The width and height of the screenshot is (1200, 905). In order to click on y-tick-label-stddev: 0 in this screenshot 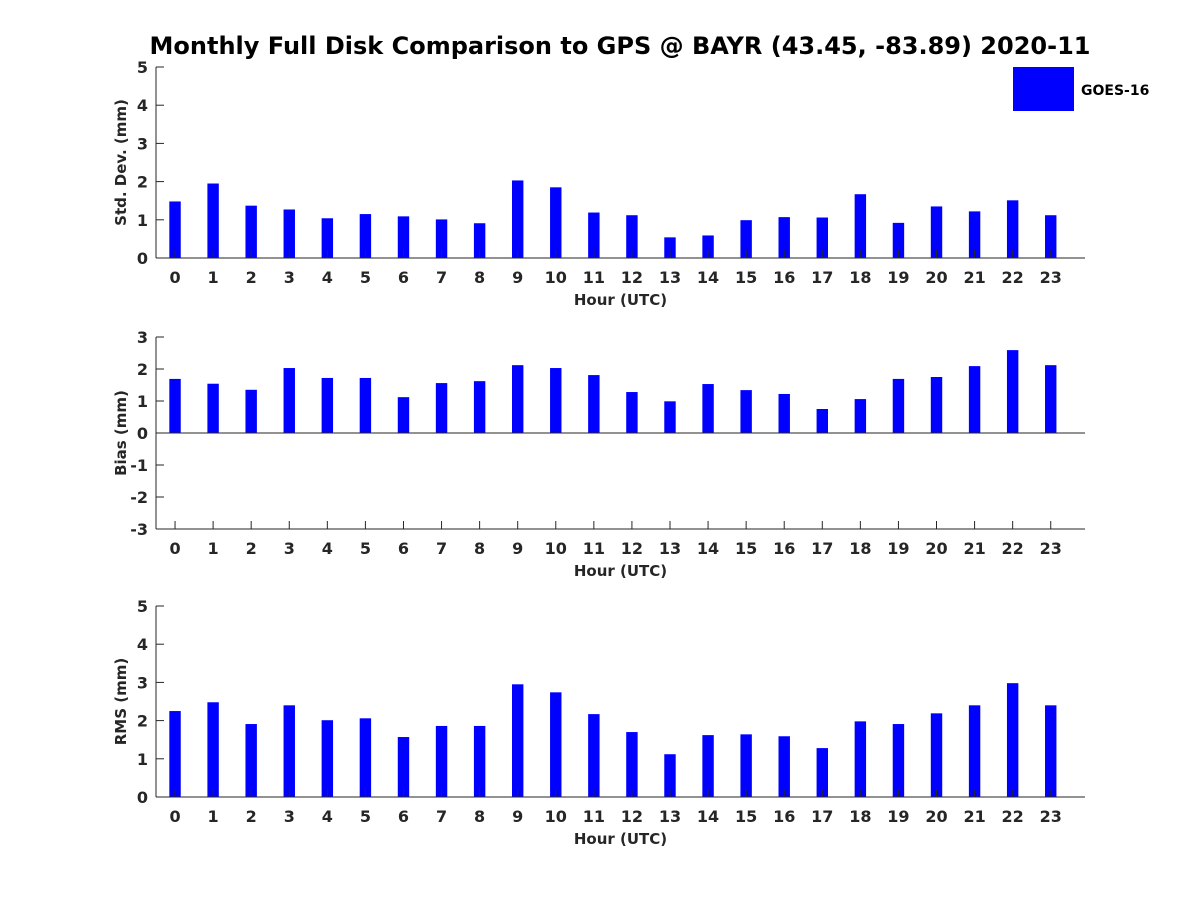, I will do `click(142, 258)`.